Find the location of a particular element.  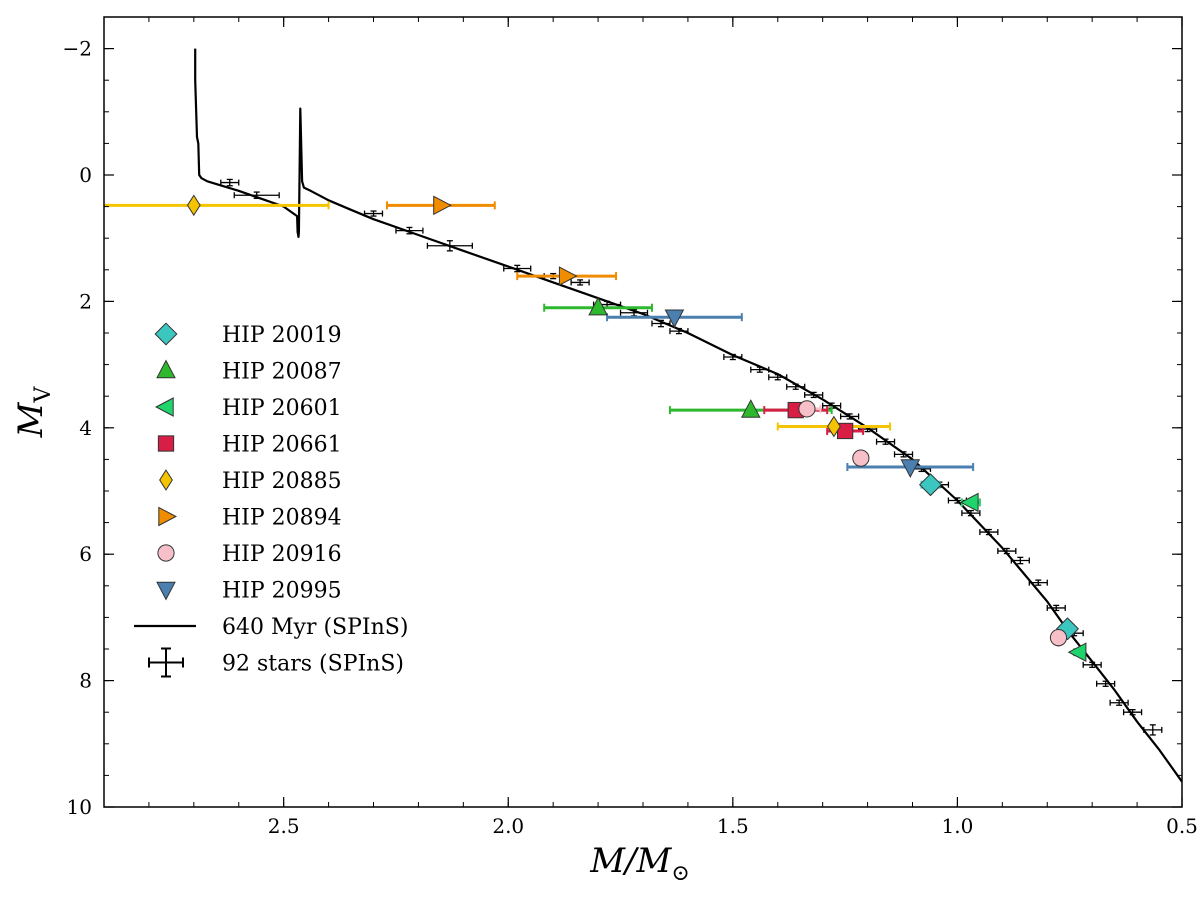

x-axis-label-num: M/ is located at coordinates (614, 861).